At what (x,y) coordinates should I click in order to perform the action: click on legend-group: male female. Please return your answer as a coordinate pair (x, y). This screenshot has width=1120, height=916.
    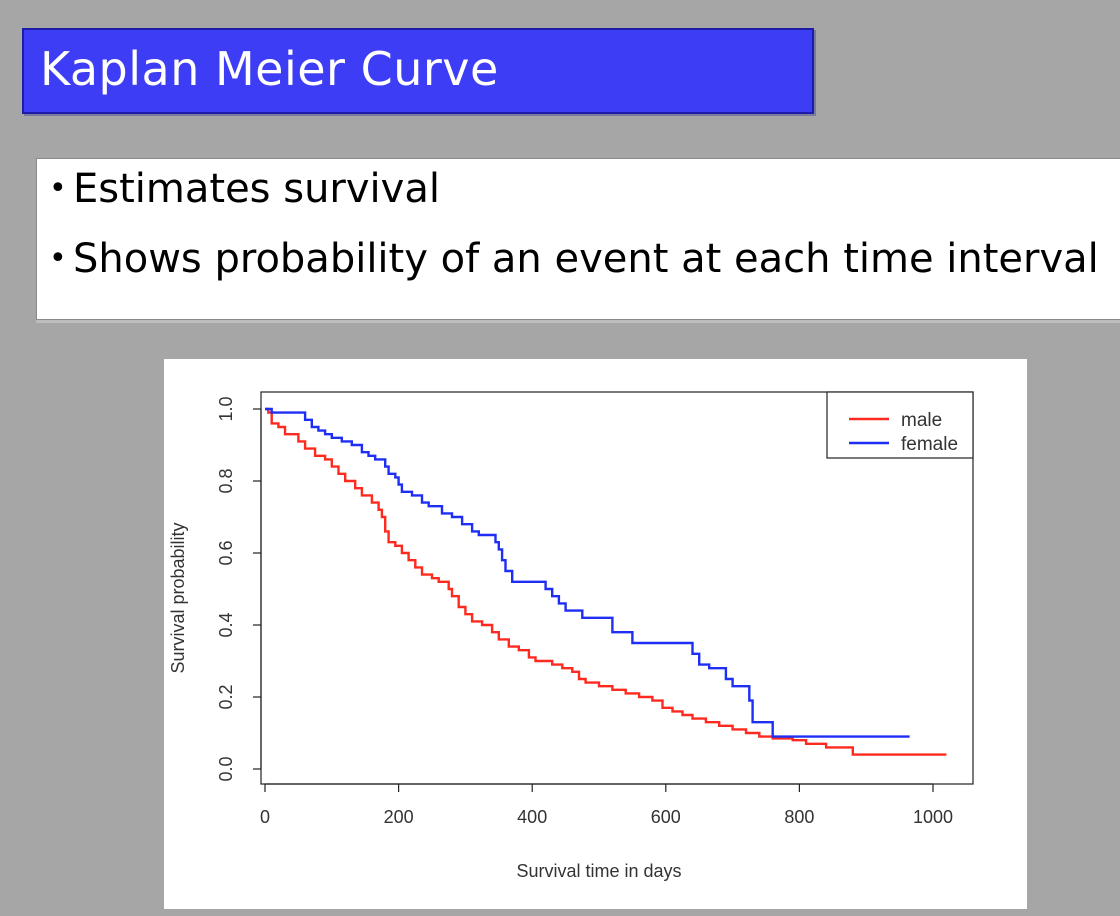
    Looking at the image, I should click on (900, 425).